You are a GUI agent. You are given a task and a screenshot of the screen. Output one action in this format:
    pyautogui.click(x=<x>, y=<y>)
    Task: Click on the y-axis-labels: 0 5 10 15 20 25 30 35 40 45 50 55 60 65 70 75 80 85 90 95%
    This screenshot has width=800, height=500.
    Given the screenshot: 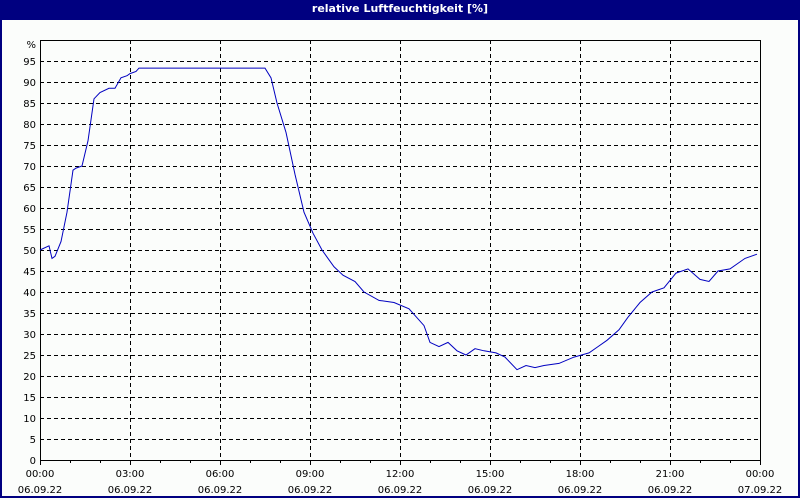 What is the action you would take?
    pyautogui.click(x=29, y=253)
    